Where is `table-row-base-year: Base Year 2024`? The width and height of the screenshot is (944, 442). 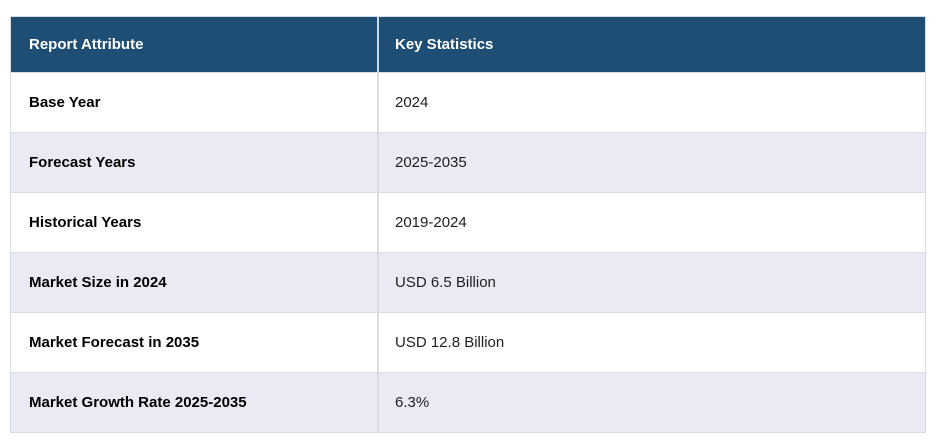
table-row-base-year: Base Year 2024 is located at coordinates (468, 102).